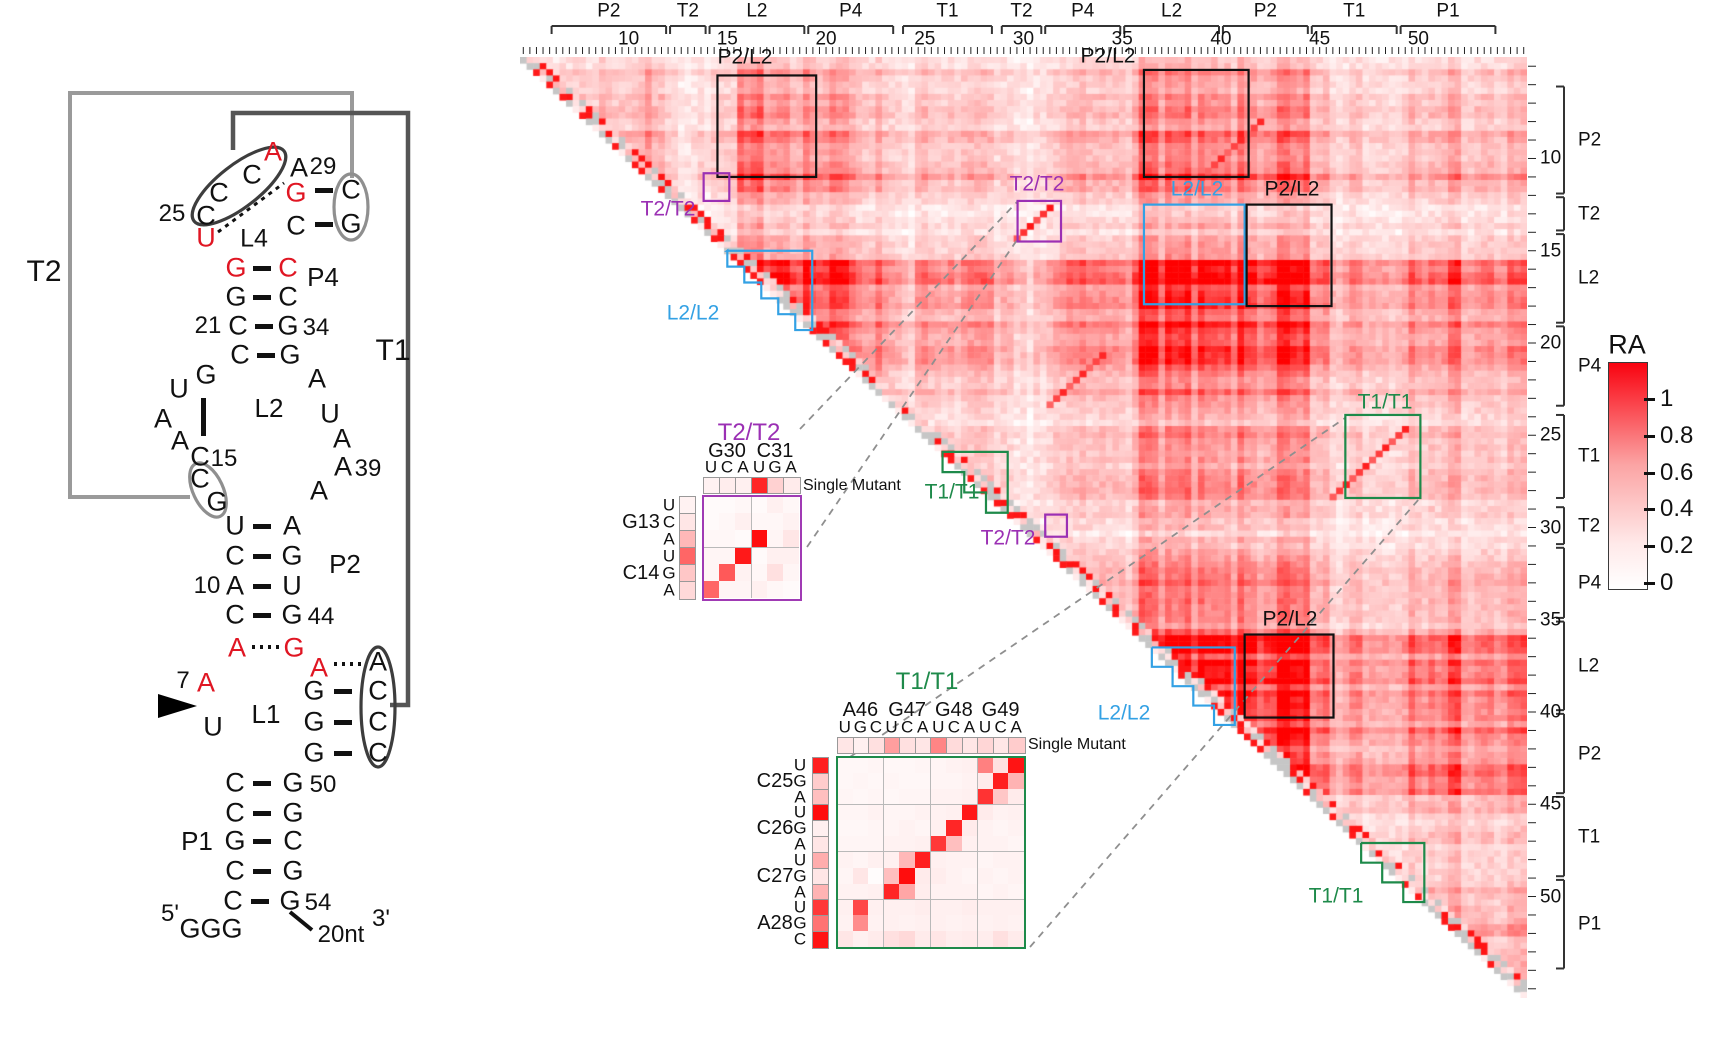 The image size is (1712, 1041). What do you see at coordinates (1037, 184) in the screenshot?
I see `region-box-label: T2/T2` at bounding box center [1037, 184].